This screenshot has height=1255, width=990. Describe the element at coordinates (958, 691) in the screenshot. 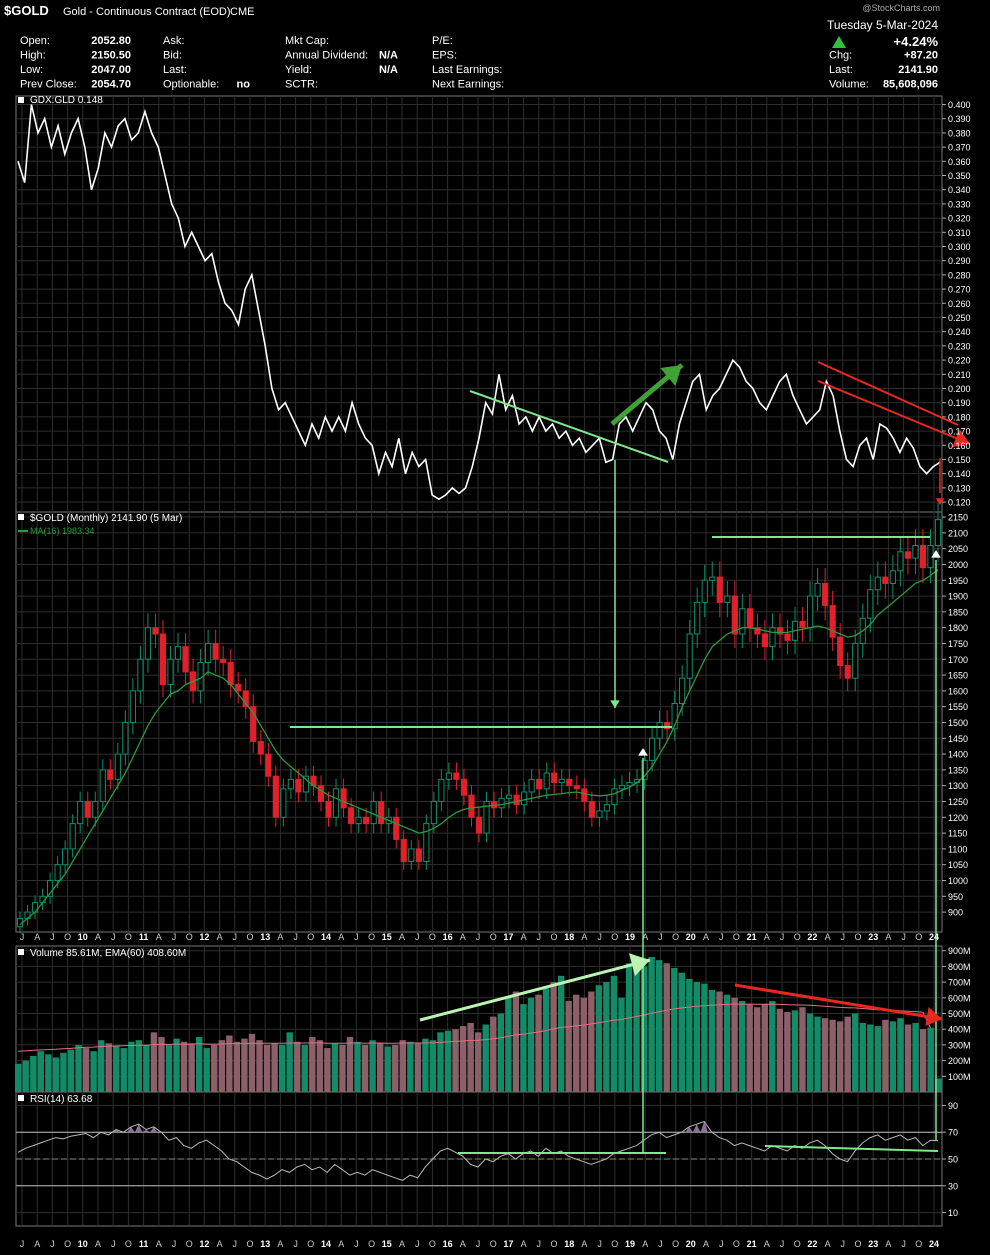

I see `y-tick-label: 1600` at that location.